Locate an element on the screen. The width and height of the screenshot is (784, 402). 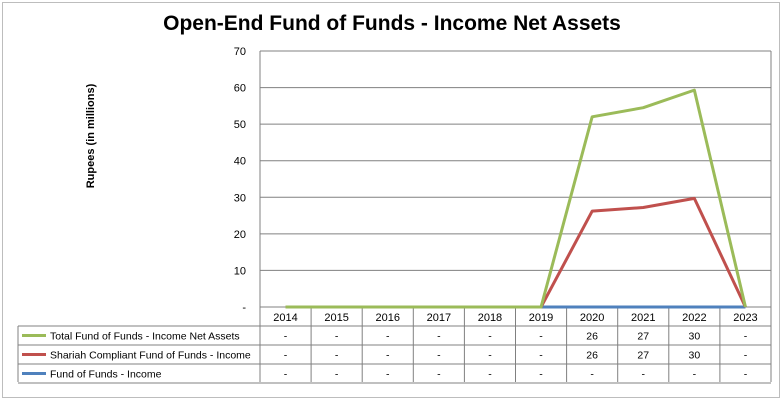
x-tick-label: 2019 is located at coordinates (541, 318).